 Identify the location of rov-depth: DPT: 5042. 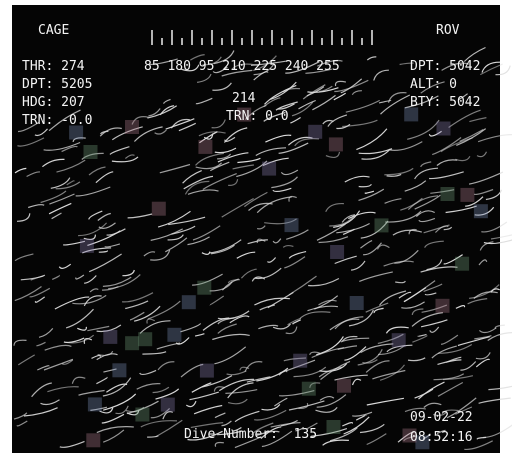
(445, 66).